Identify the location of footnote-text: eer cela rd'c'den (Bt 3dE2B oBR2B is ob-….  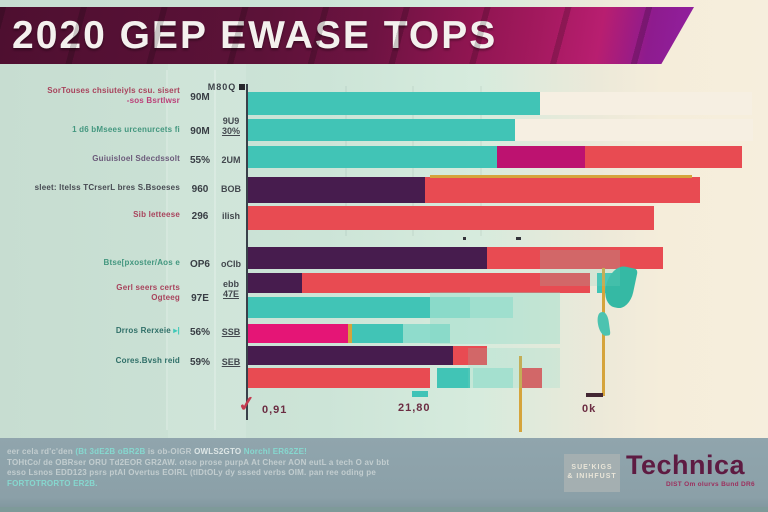
(198, 467).